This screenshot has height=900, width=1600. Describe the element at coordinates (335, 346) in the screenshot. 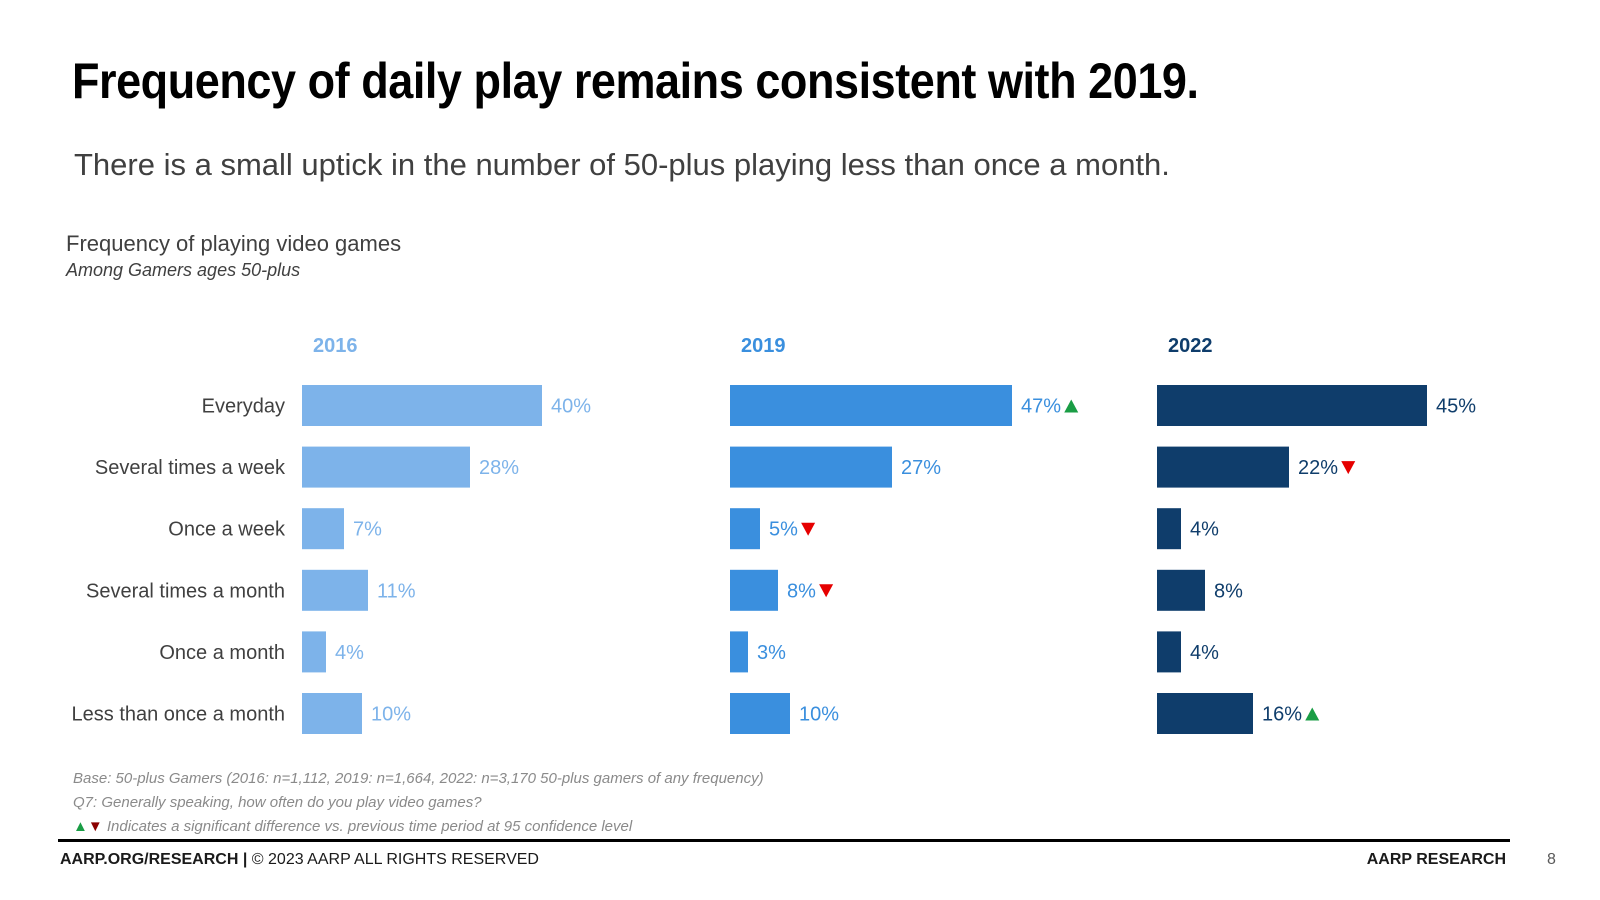

I see `series-header-2016: 2016` at that location.